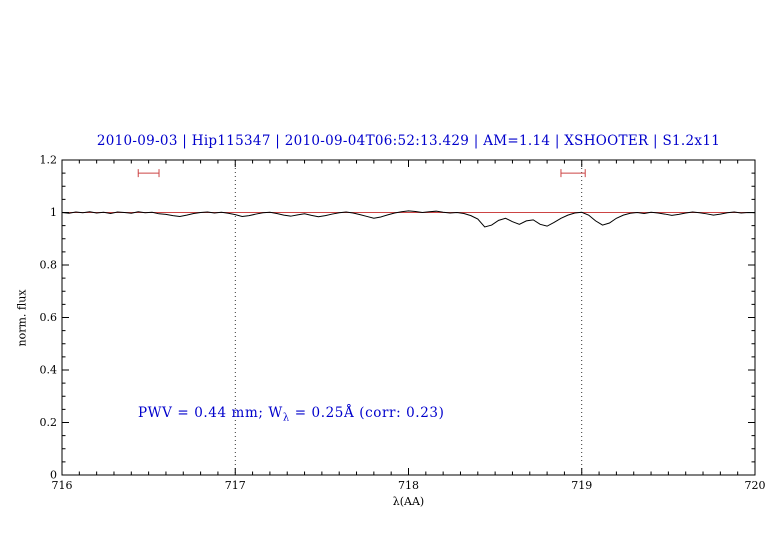  What do you see at coordinates (62, 485) in the screenshot?
I see `x-tick-label: 716` at bounding box center [62, 485].